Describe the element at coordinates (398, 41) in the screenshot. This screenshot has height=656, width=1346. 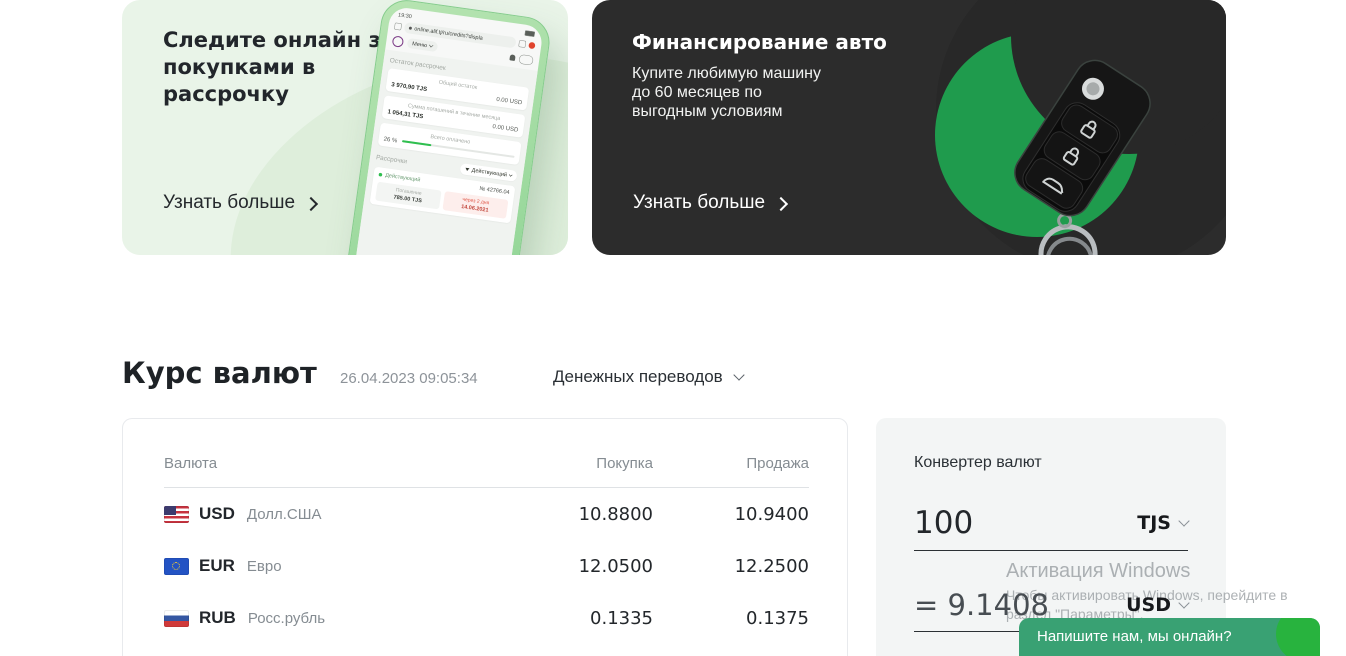
I see `alif-logo-icon` at that location.